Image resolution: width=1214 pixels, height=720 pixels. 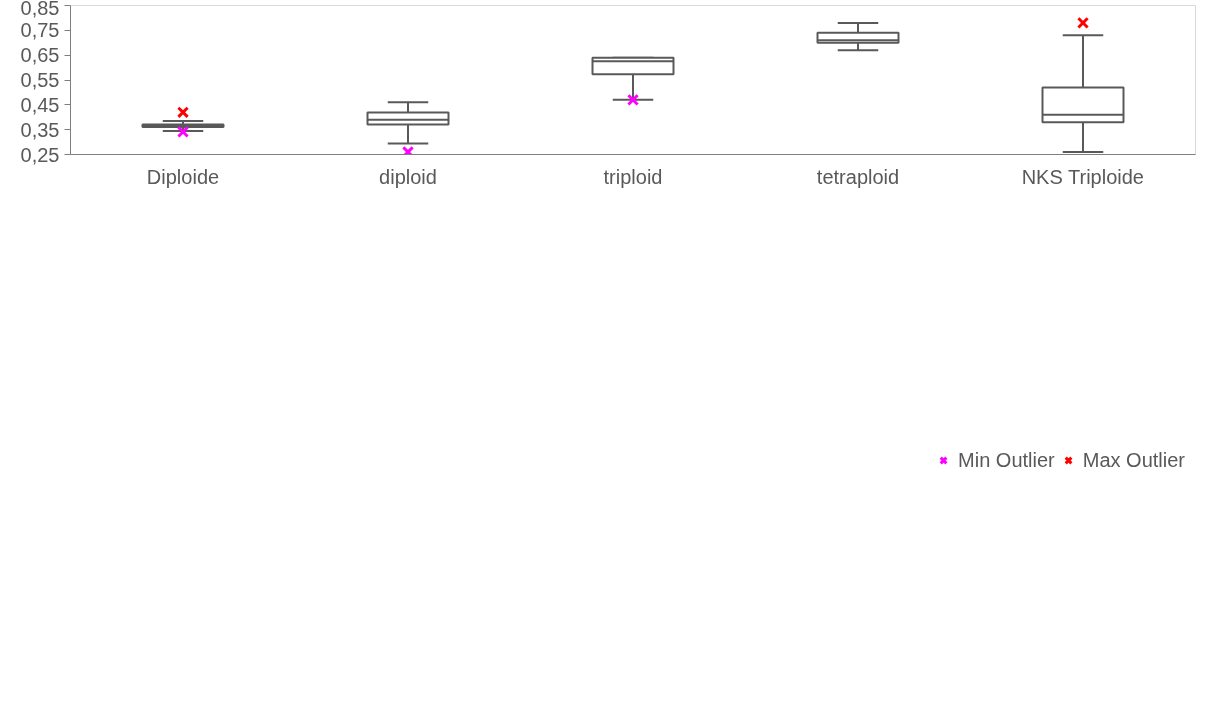 I want to click on y-tick-label: 0,85, so click(x=40, y=9).